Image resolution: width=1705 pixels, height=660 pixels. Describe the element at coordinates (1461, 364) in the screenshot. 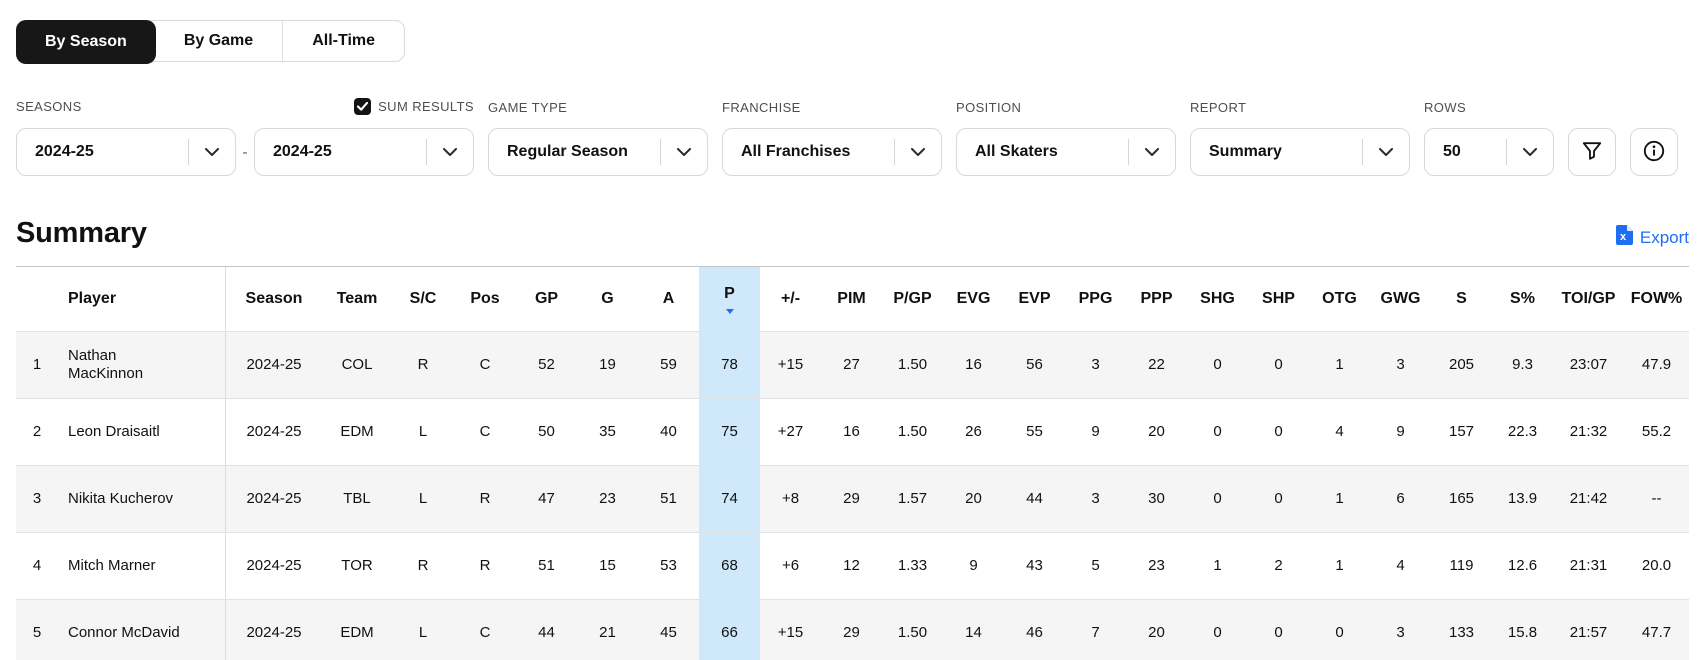

I see `stat-cell: 205` at that location.